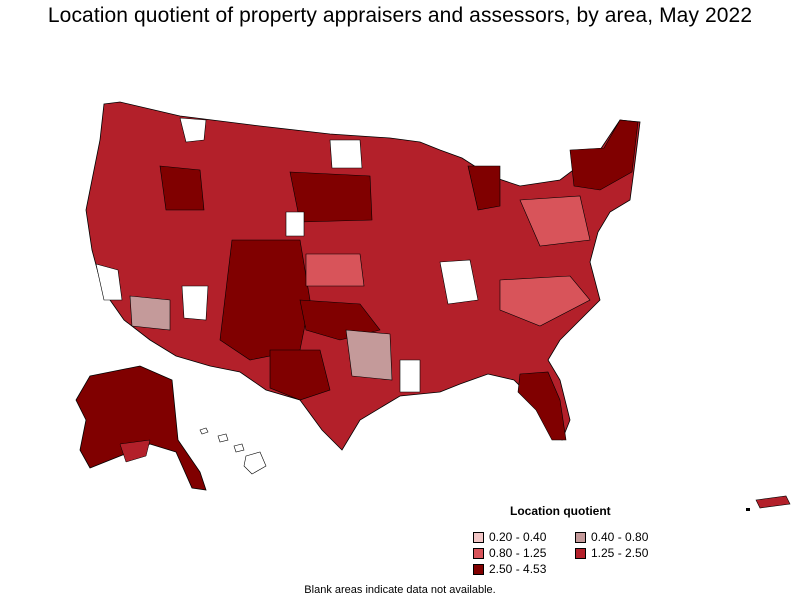 The image size is (800, 600). I want to click on region-kansas, so click(335, 270).